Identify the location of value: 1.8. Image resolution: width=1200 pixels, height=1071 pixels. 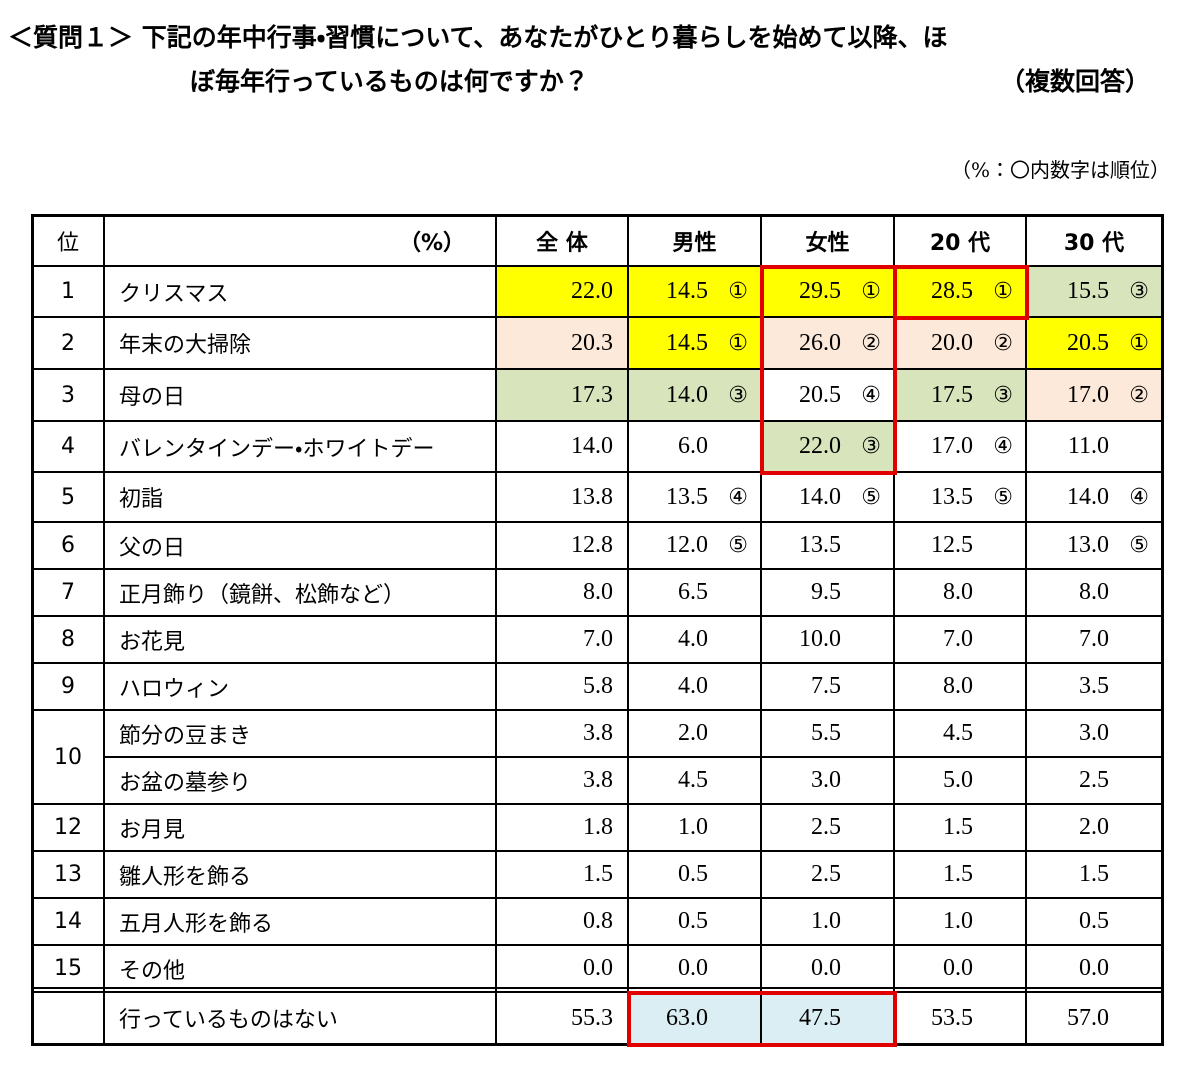
(598, 827).